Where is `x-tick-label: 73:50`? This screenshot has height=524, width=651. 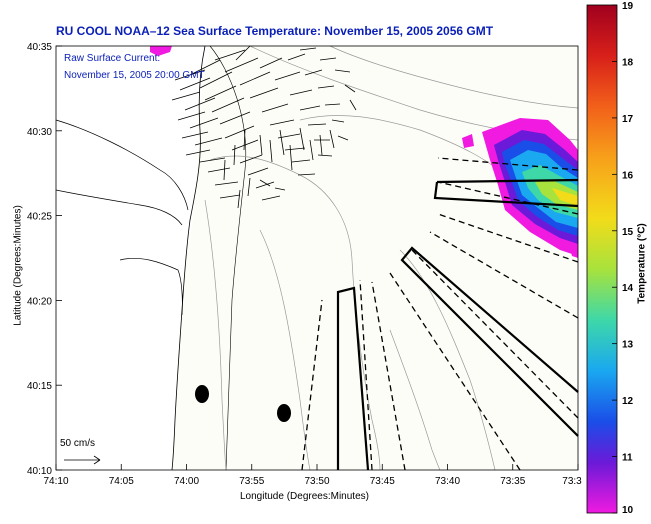 x-tick-label: 73:50 is located at coordinates (316, 481).